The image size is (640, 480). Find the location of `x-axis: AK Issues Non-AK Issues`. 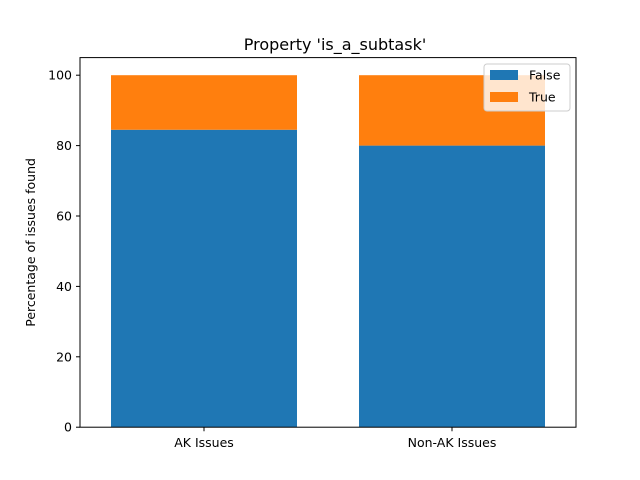

x-axis: AK Issues Non-AK Issues is located at coordinates (335, 438).